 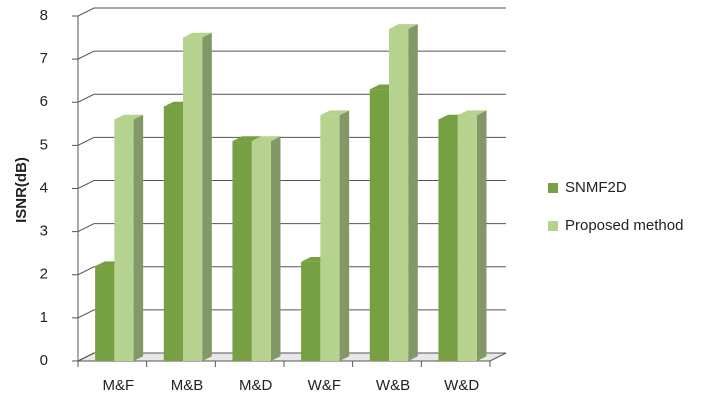 I want to click on y-tick-label: 7, so click(x=44, y=58).